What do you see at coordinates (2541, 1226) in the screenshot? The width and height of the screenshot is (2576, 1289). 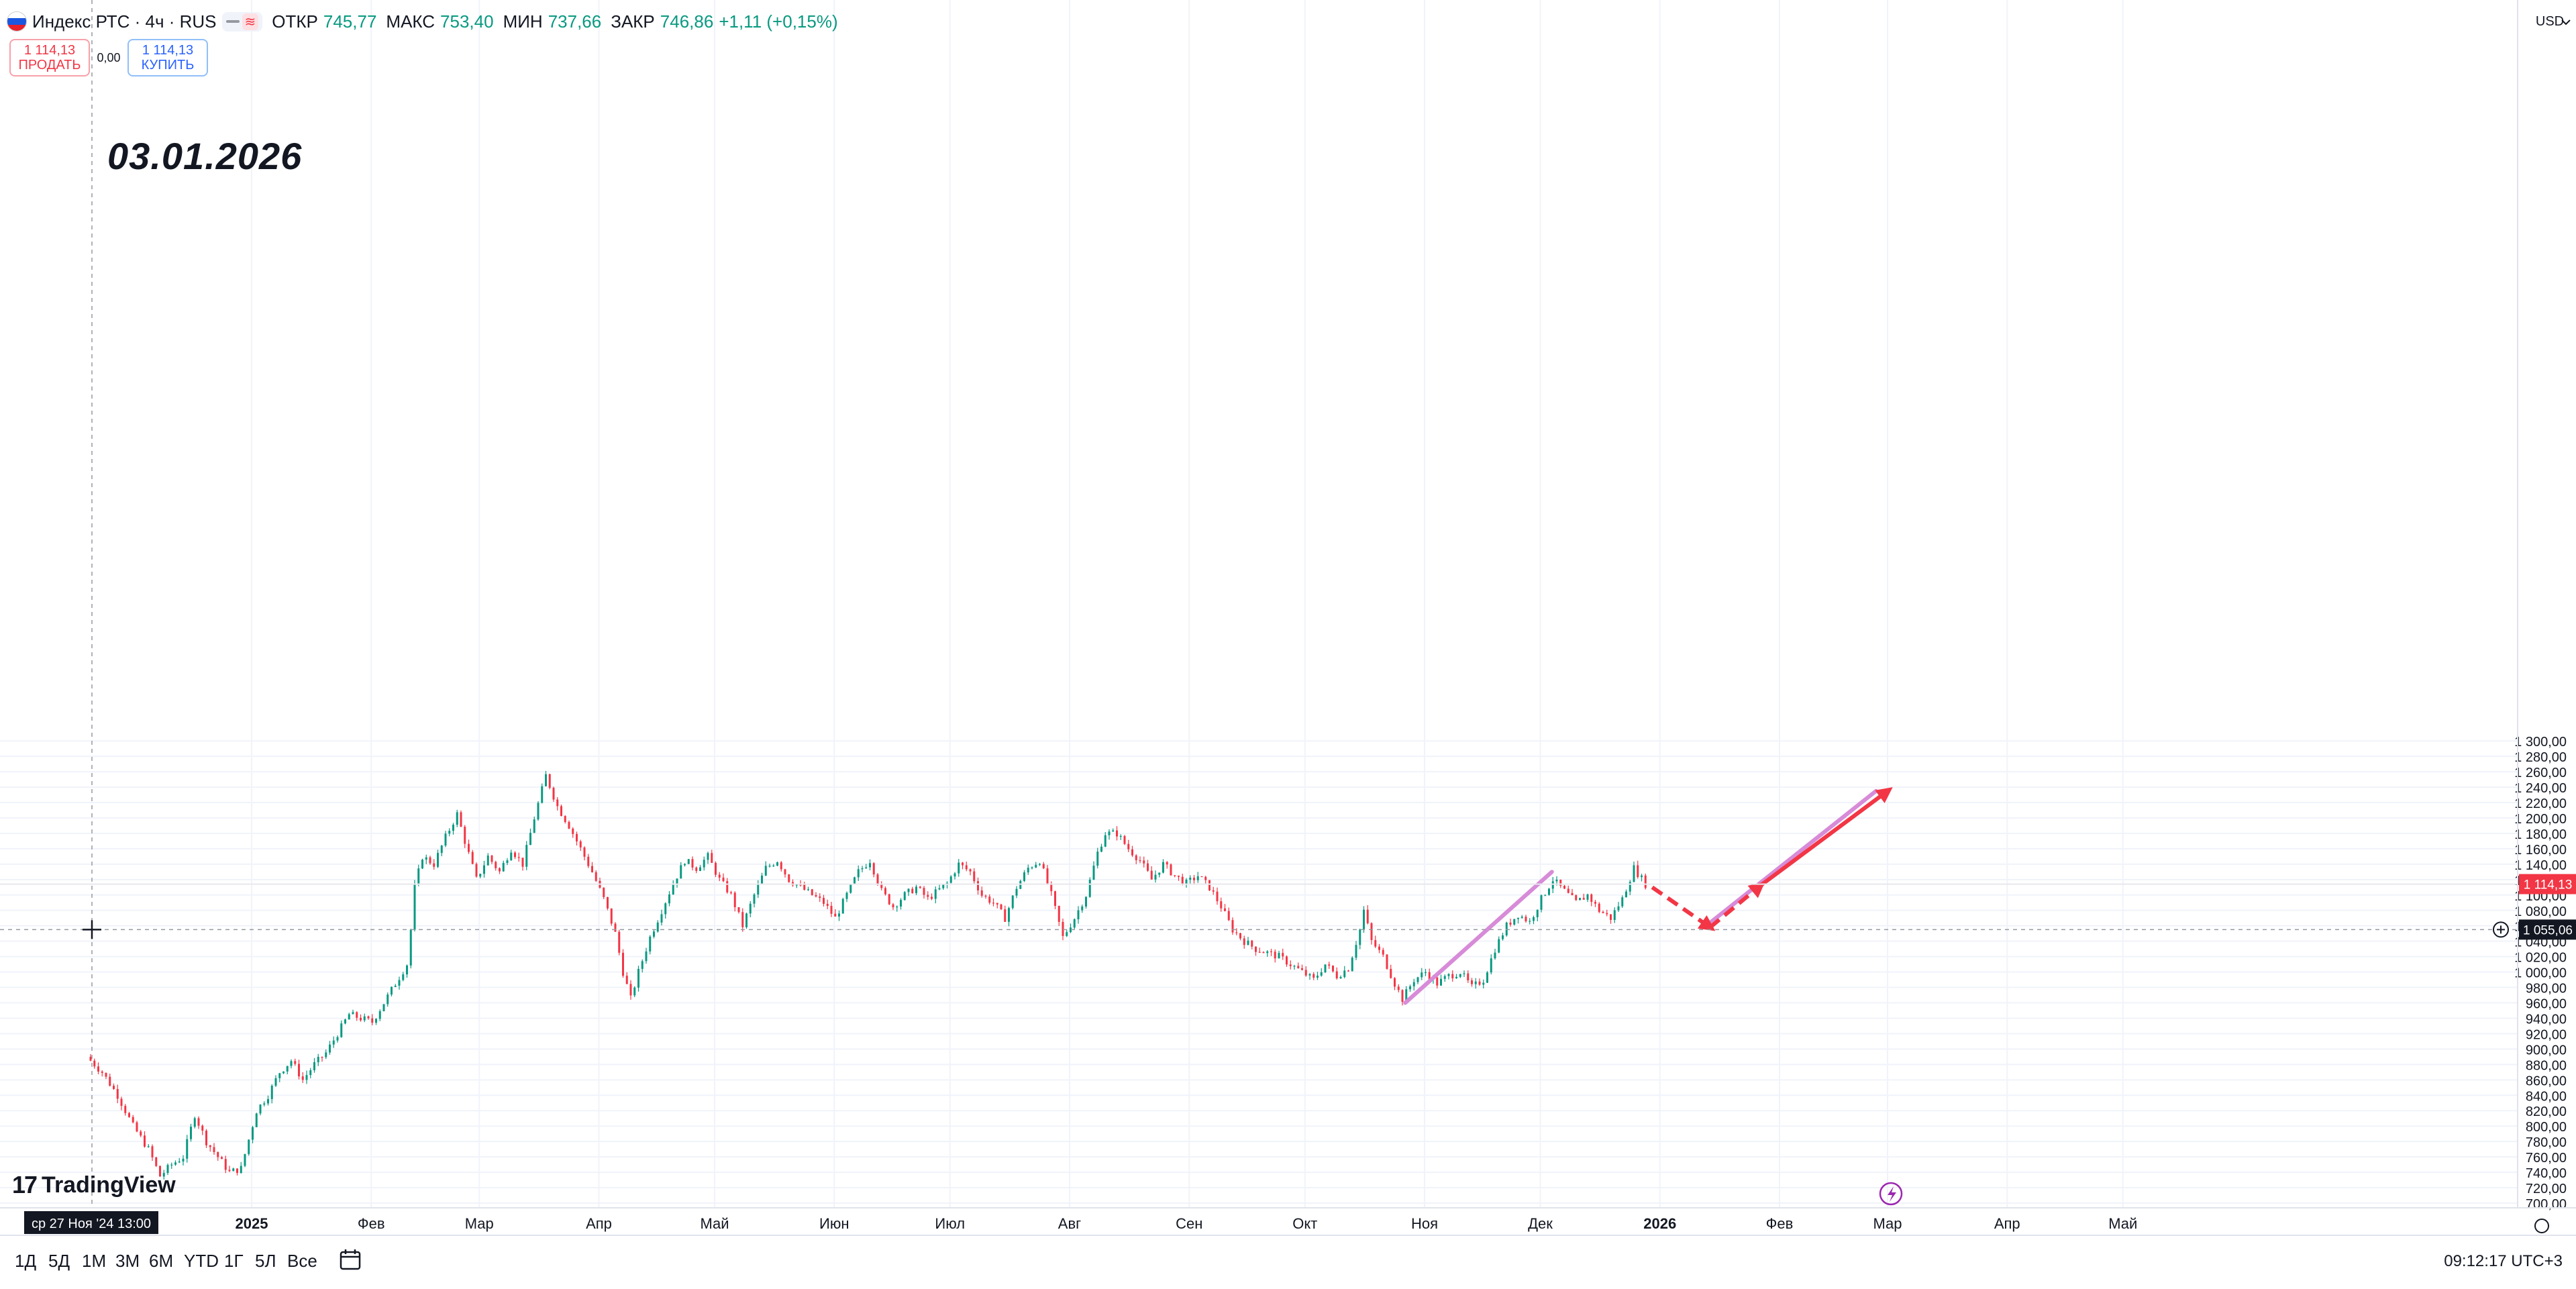 I see `gear-icon` at bounding box center [2541, 1226].